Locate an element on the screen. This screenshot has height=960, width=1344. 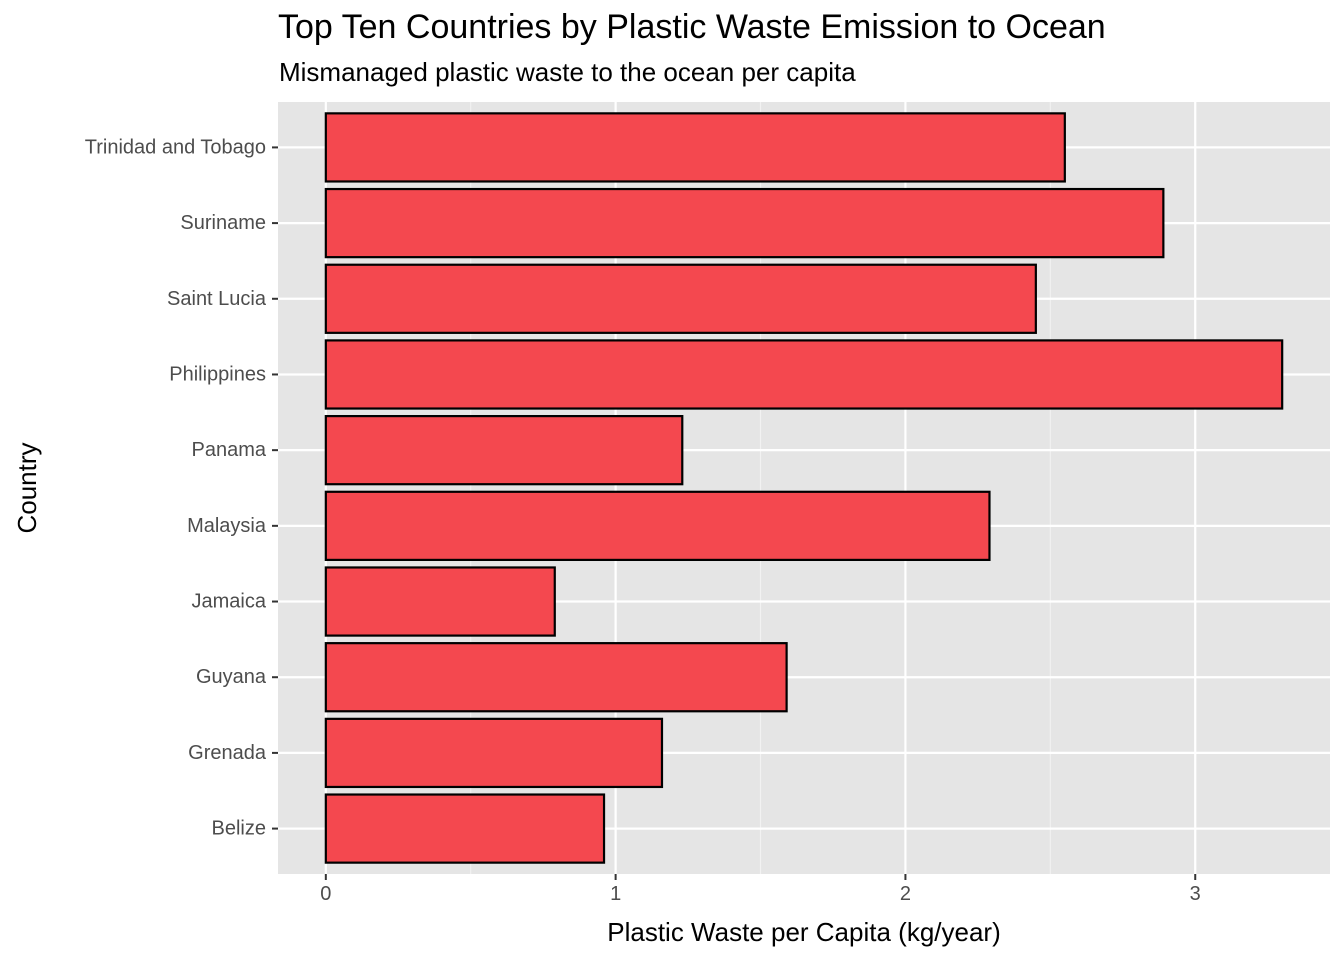
y-tick-label: Saint Lucia is located at coordinates (217, 299).